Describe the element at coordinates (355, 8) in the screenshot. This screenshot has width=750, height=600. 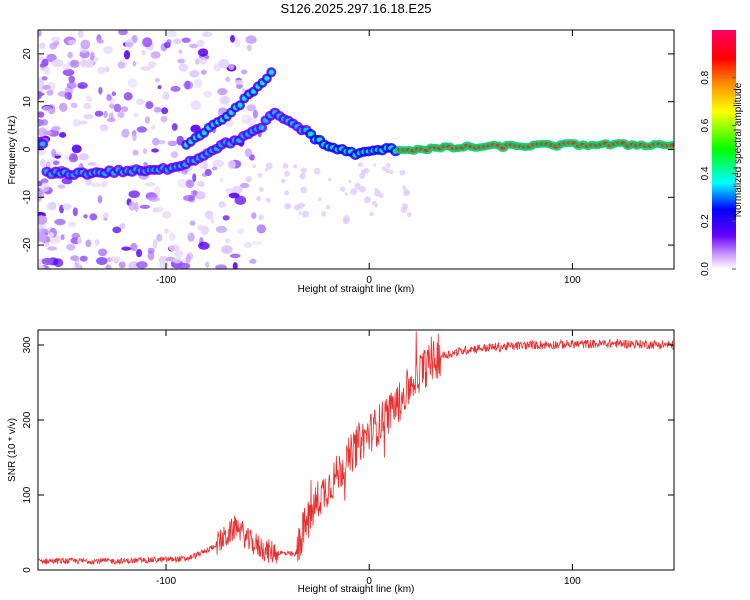
I see `figure-title: S126.2025.297.16.18.E25` at that location.